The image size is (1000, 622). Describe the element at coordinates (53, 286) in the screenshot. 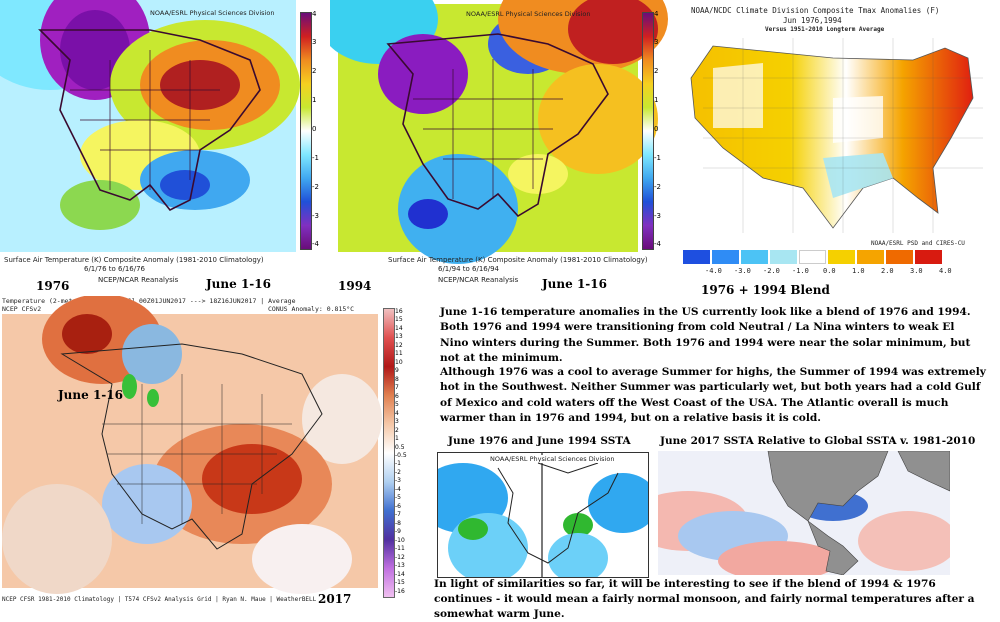

I see `year-label: 1976` at that location.